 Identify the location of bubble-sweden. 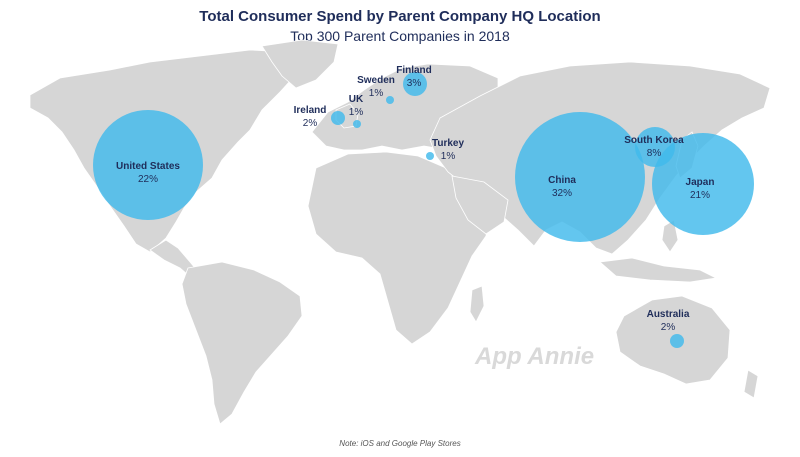
(390, 100).